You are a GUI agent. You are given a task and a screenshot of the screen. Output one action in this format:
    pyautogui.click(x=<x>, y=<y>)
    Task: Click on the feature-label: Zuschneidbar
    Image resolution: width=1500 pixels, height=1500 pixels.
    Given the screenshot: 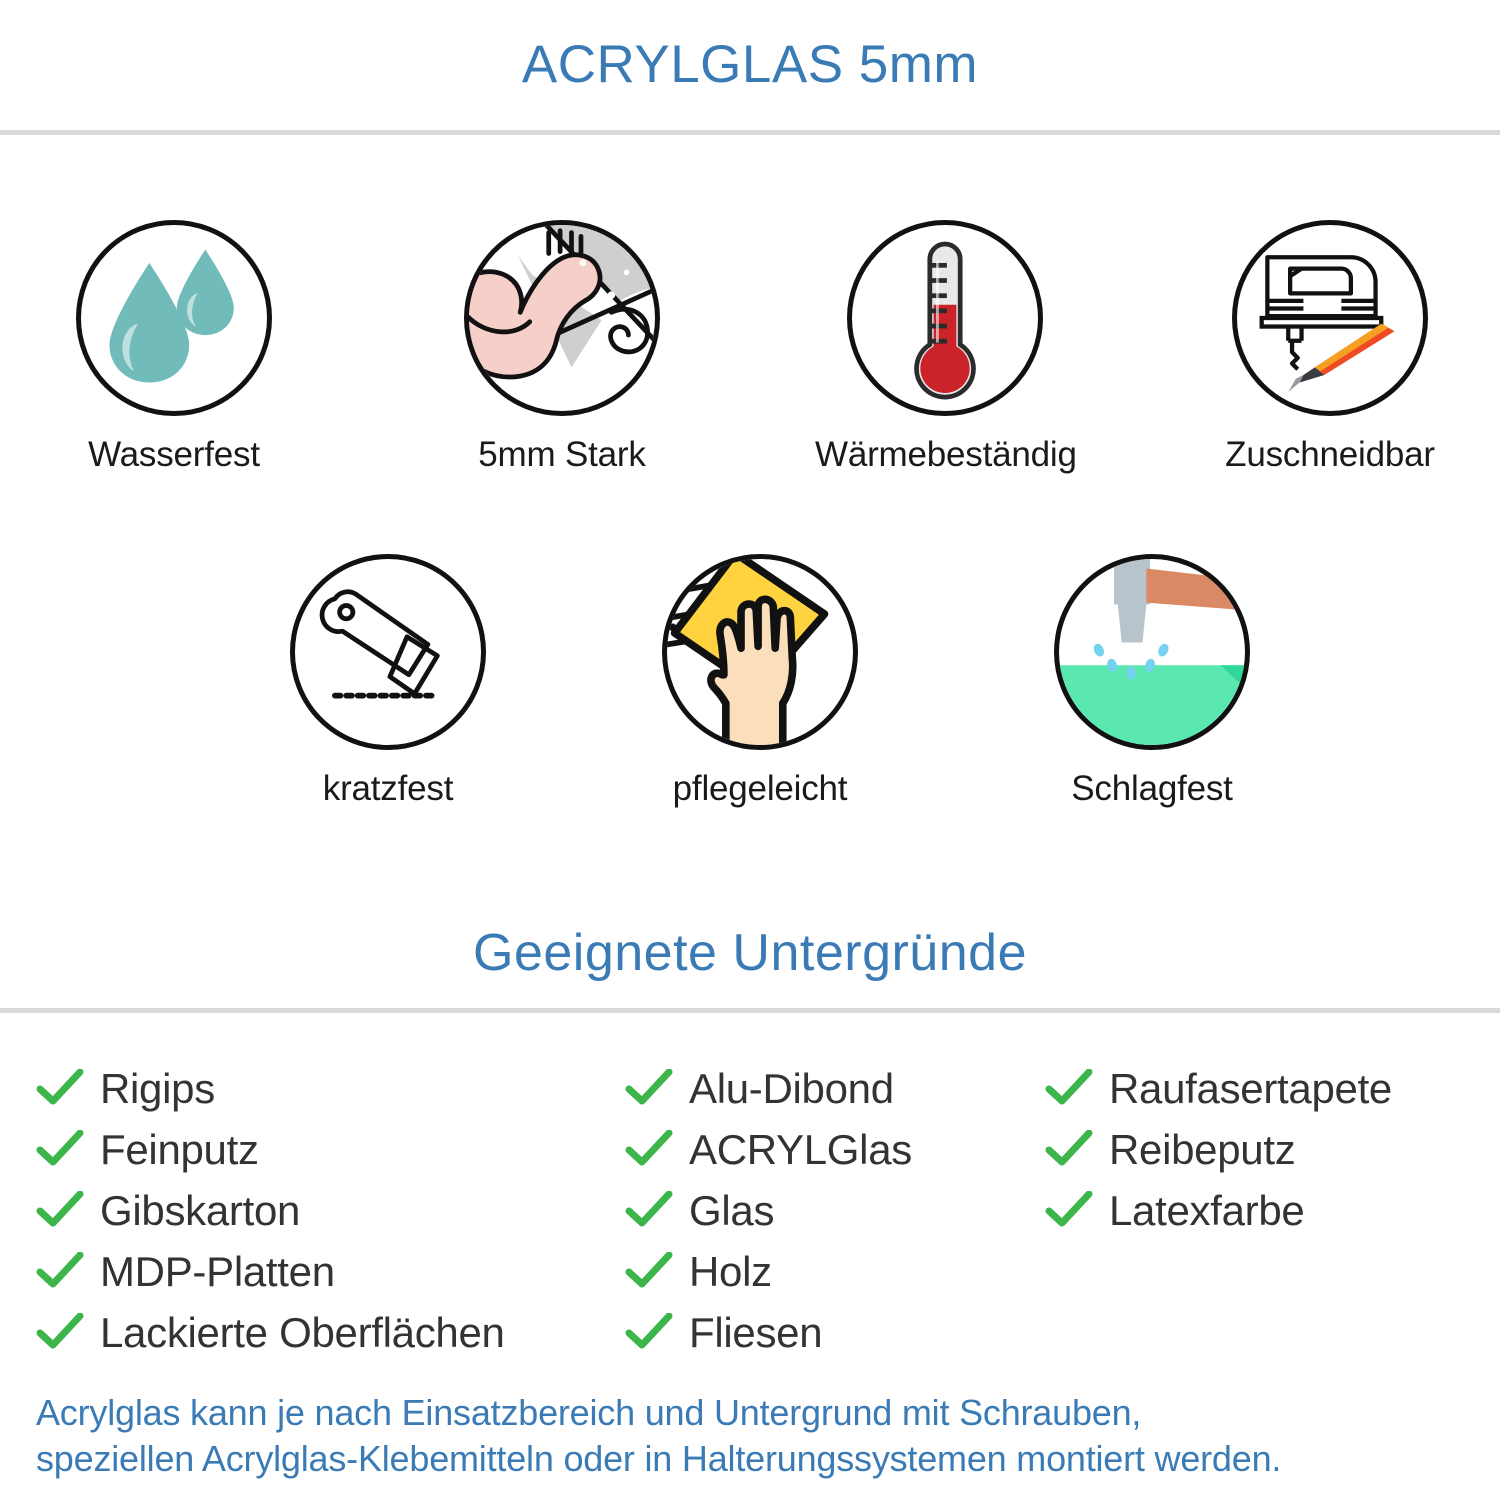 What is the action you would take?
    pyautogui.click(x=1330, y=454)
    